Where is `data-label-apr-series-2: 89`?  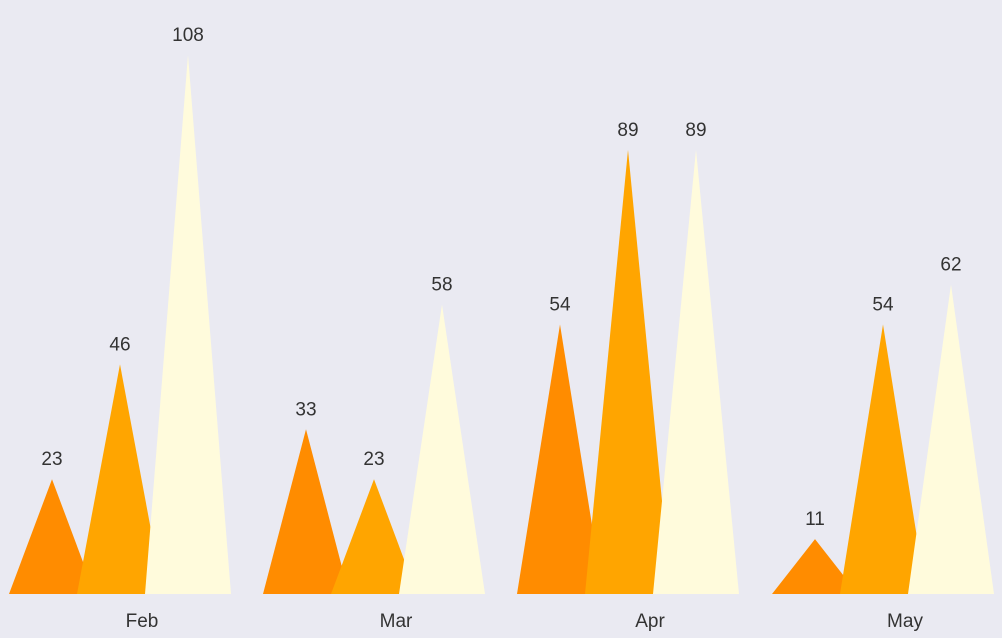
data-label-apr-series-2: 89 is located at coordinates (627, 130).